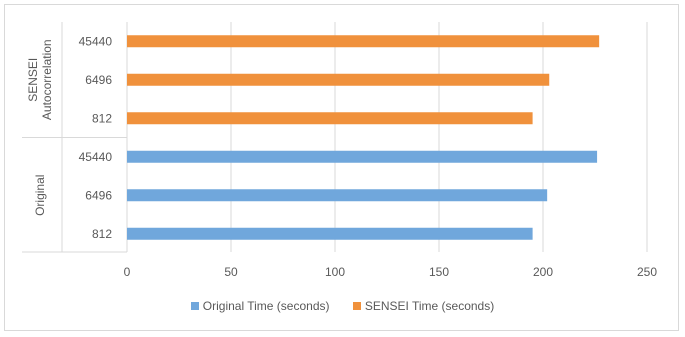 The width and height of the screenshot is (685, 337). I want to click on legend-item-sensei: SENSEI Time (seconds), so click(423, 306).